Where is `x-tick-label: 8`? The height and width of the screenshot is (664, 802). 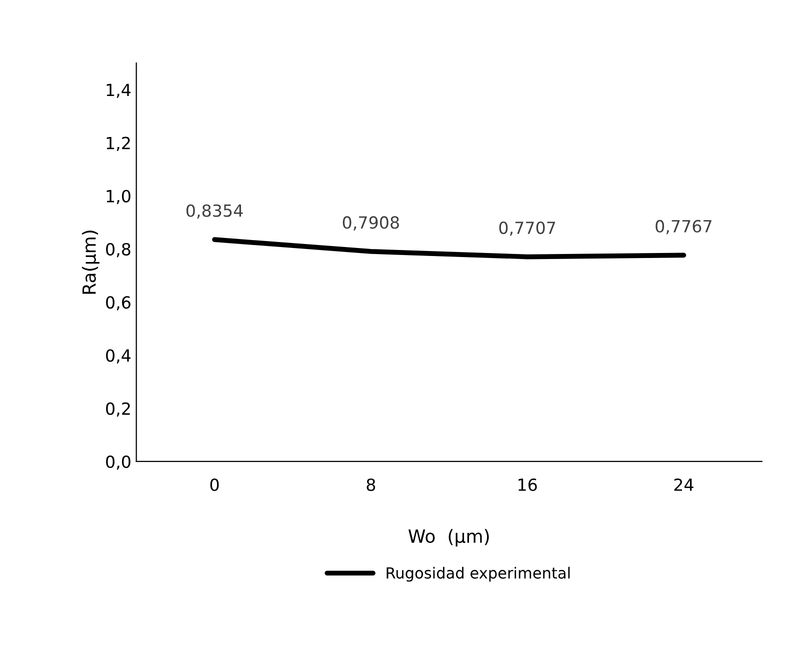
x-tick-label: 8 is located at coordinates (371, 485).